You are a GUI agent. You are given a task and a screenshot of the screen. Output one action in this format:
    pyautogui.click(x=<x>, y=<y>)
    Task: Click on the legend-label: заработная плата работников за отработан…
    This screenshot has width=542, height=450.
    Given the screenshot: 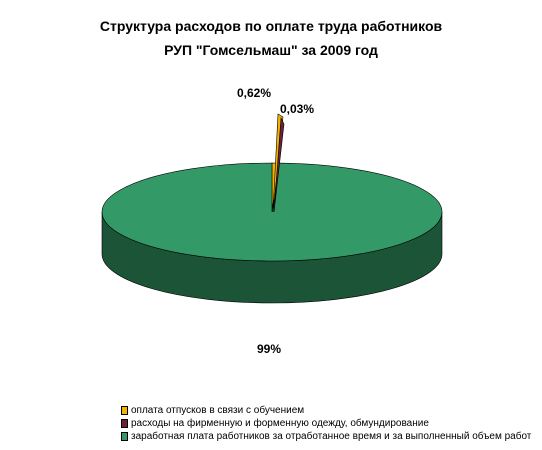 What is the action you would take?
    pyautogui.click(x=331, y=436)
    